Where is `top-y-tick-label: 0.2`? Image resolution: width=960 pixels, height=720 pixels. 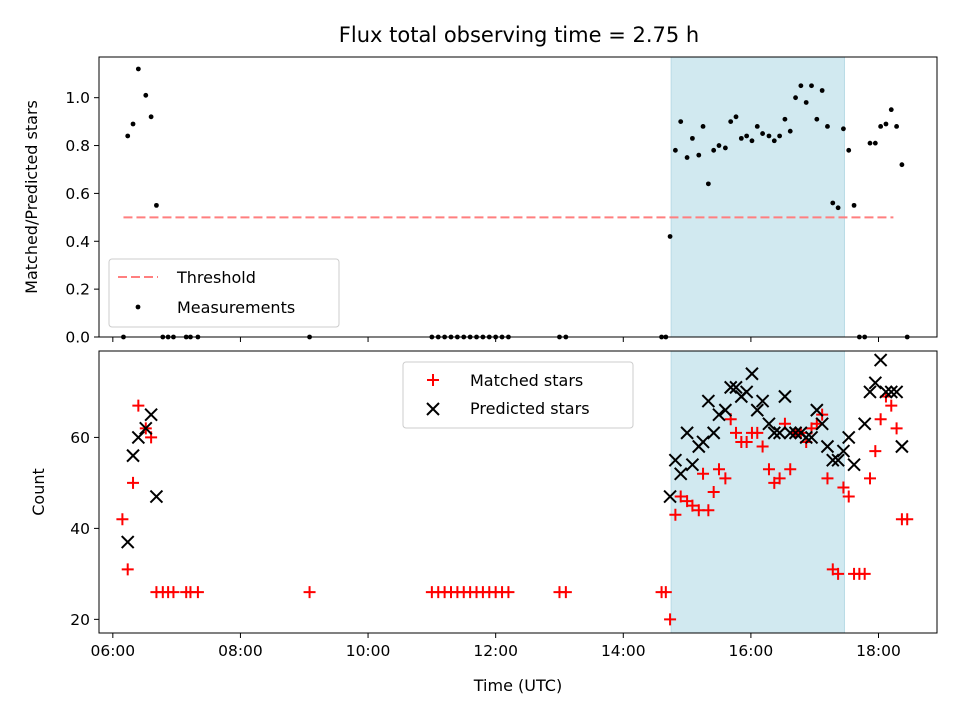 top-y-tick-label: 0.2 is located at coordinates (77, 290).